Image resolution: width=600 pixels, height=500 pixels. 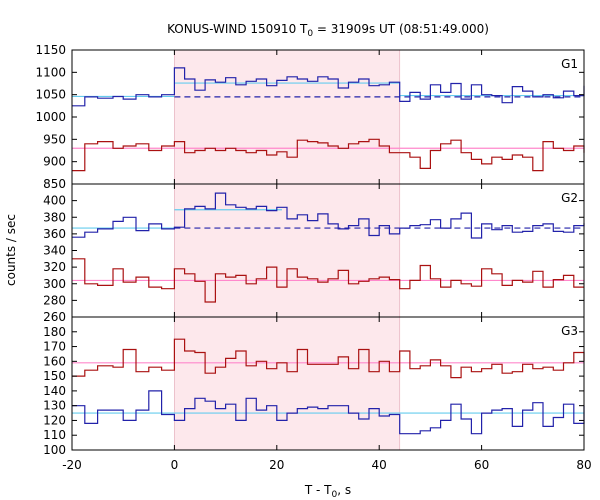 I want to click on y-axis-label: counts / sec, so click(x=11, y=250).